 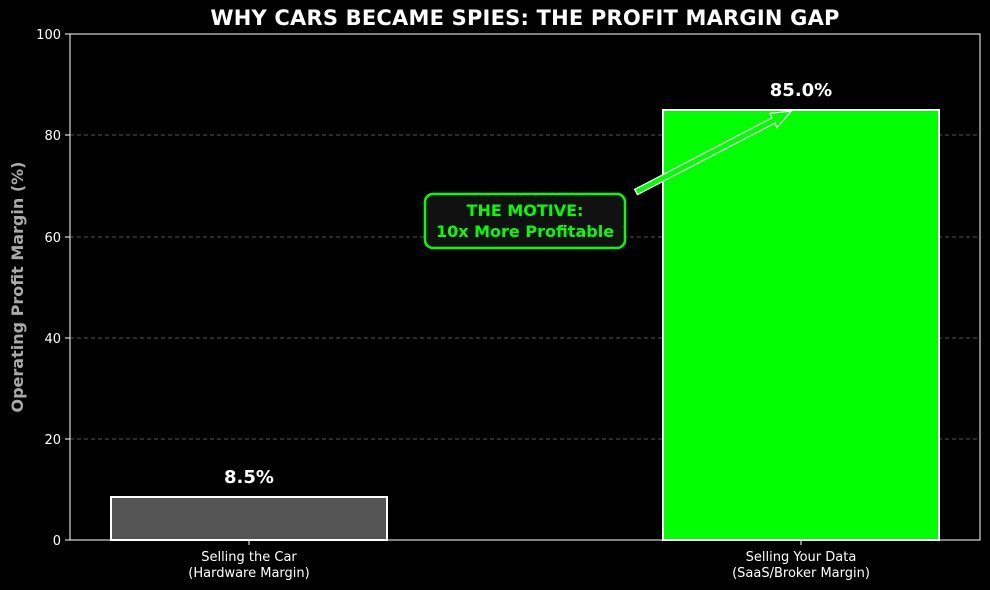 What do you see at coordinates (17, 287) in the screenshot?
I see `y-axis-label: Operating Profit Margin (%)` at bounding box center [17, 287].